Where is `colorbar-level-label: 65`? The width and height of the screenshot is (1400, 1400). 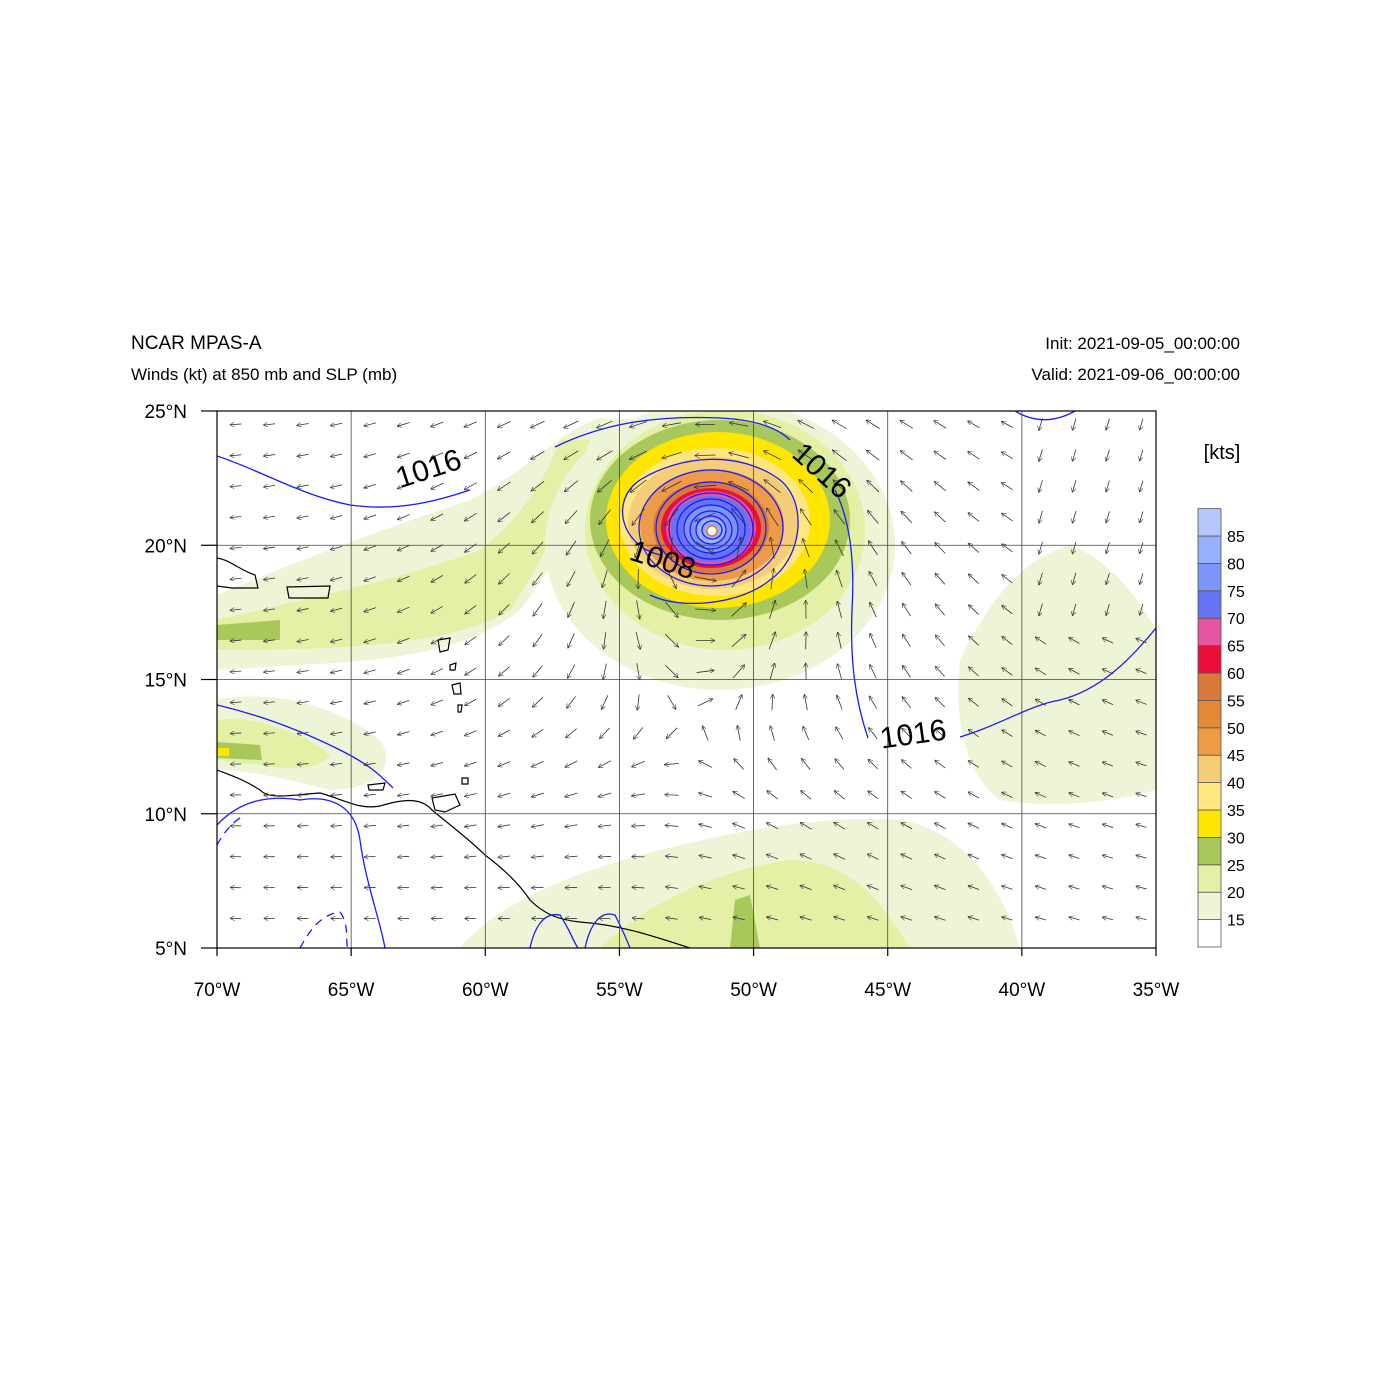
colorbar-level-label: 65 is located at coordinates (1236, 647).